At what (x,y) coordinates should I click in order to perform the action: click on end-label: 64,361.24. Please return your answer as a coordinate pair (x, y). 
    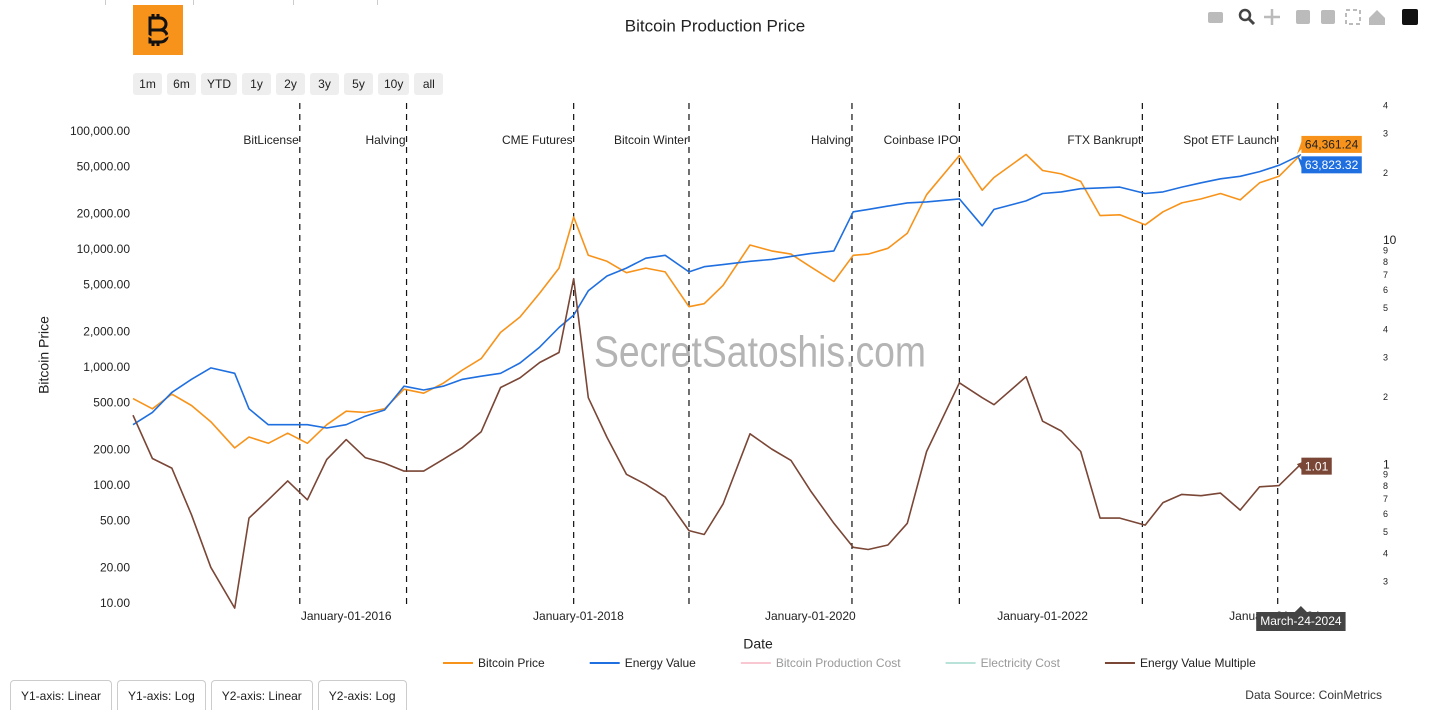
    Looking at the image, I should click on (1329, 144).